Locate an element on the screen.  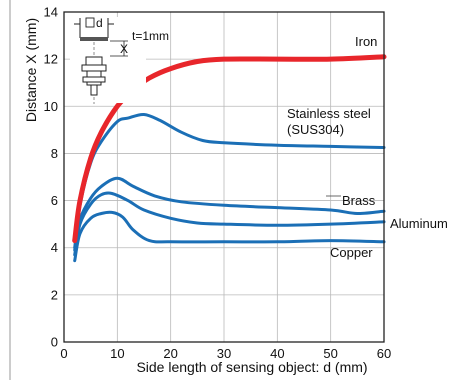
series-line-copper is located at coordinates (229, 236).